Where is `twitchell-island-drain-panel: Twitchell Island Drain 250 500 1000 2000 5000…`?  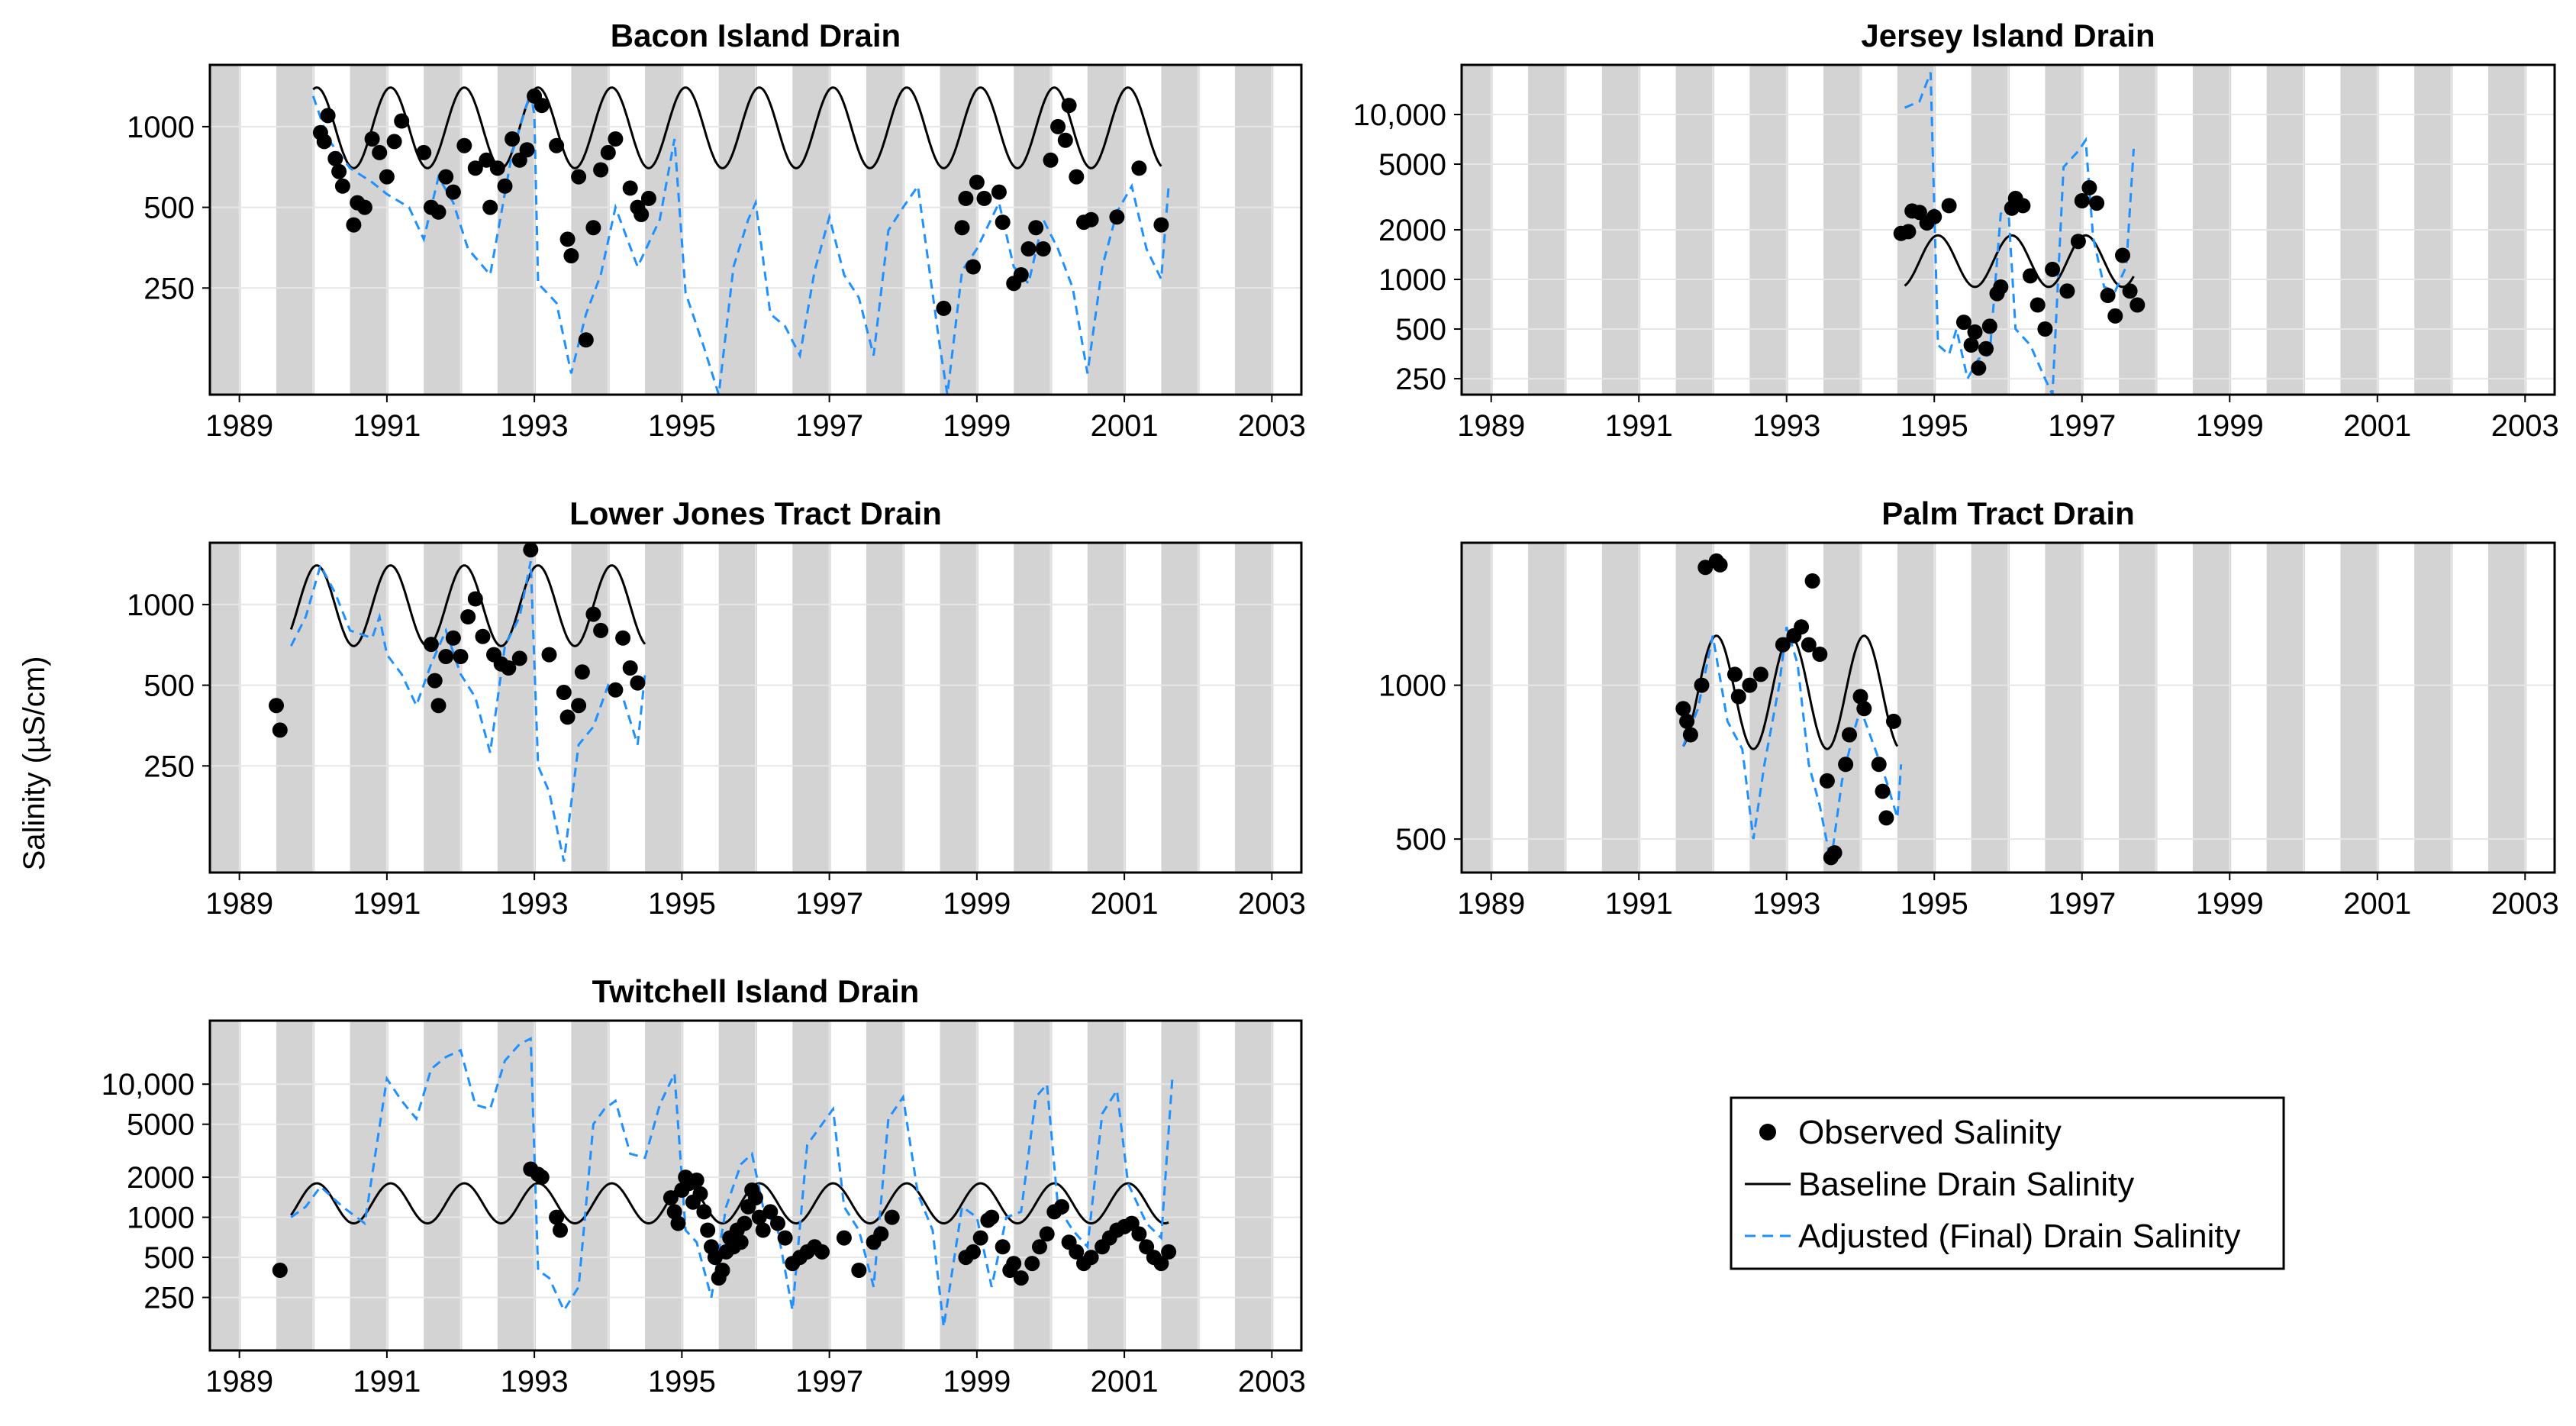 twitchell-island-drain-panel: Twitchell Island Drain 250 500 1000 2000 5000… is located at coordinates (704, 1186).